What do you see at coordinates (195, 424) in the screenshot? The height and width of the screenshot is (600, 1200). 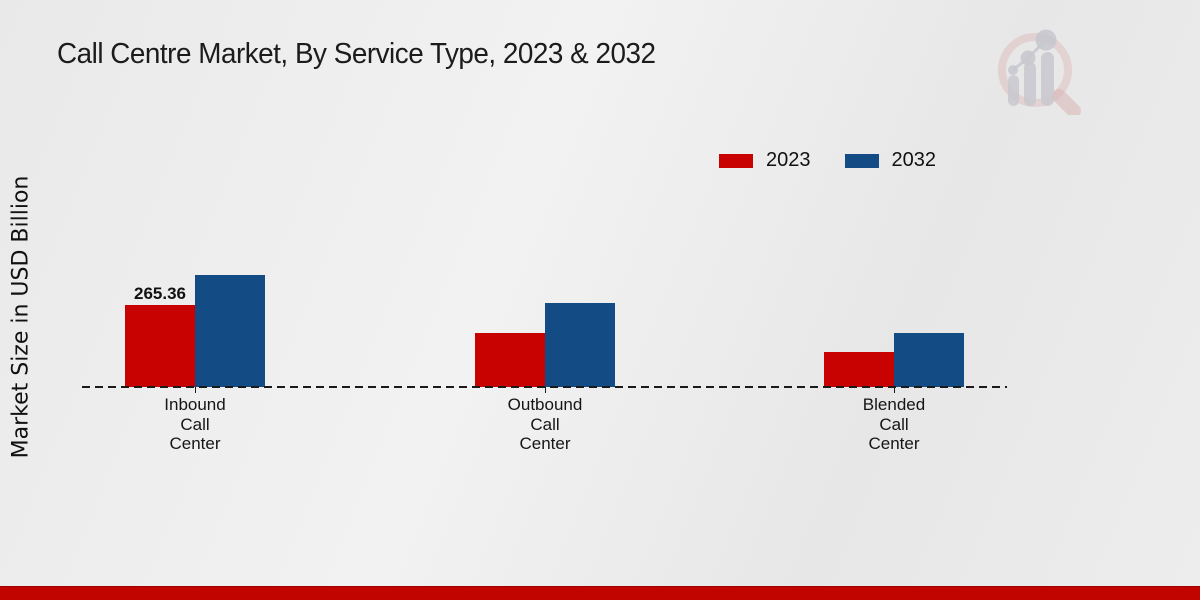 I see `category-label: Inbound Call Center` at bounding box center [195, 424].